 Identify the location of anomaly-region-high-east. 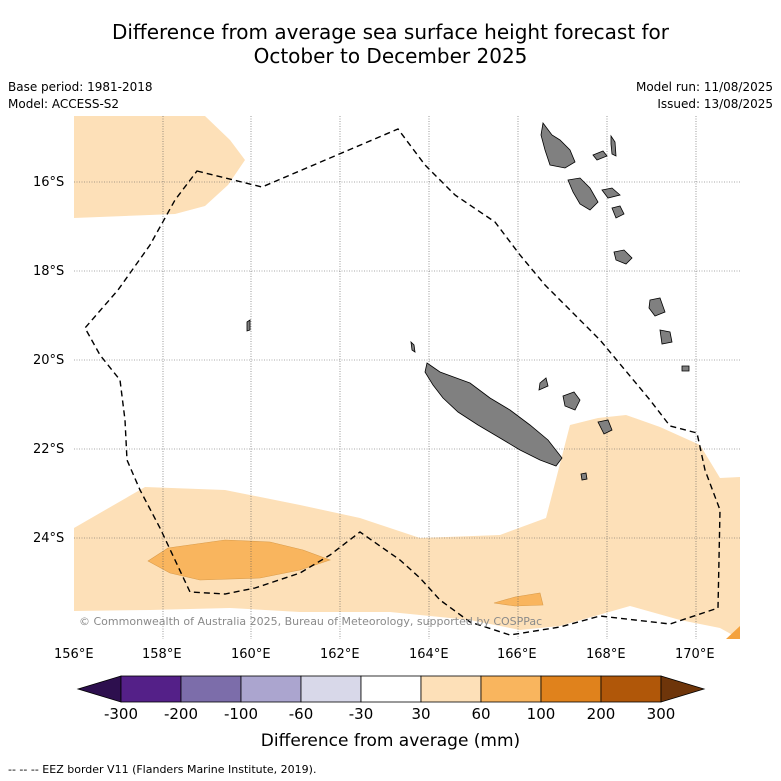
(518, 599).